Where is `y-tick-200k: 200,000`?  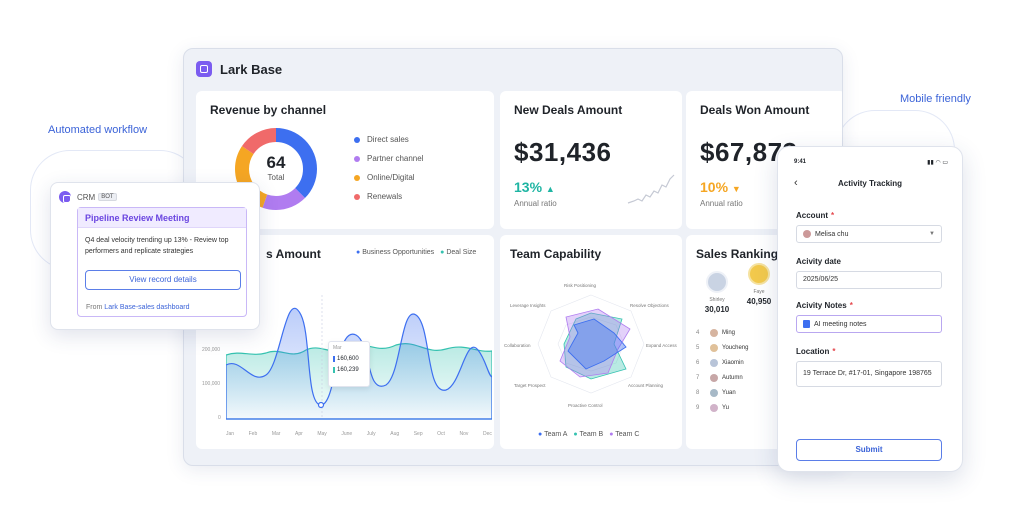 y-tick-200k: 200,000 is located at coordinates (211, 350).